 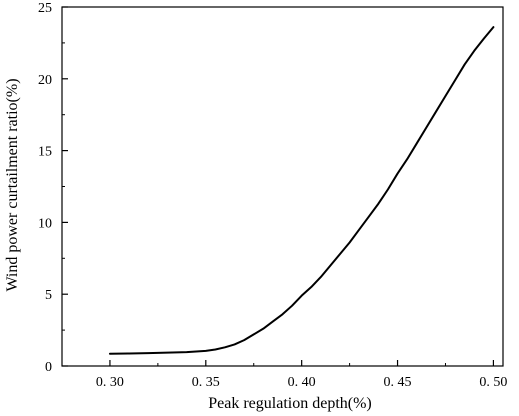 I want to click on y-tick-label: 10, so click(x=45, y=223).